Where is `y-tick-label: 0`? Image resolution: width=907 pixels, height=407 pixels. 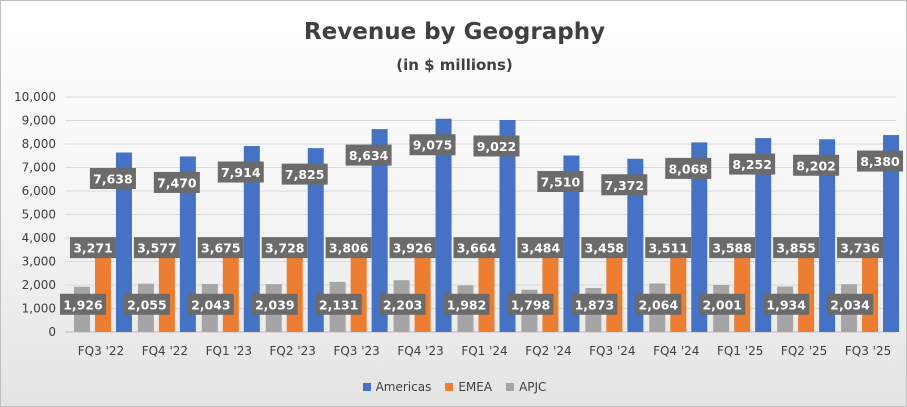 y-tick-label: 0 is located at coordinates (52, 332).